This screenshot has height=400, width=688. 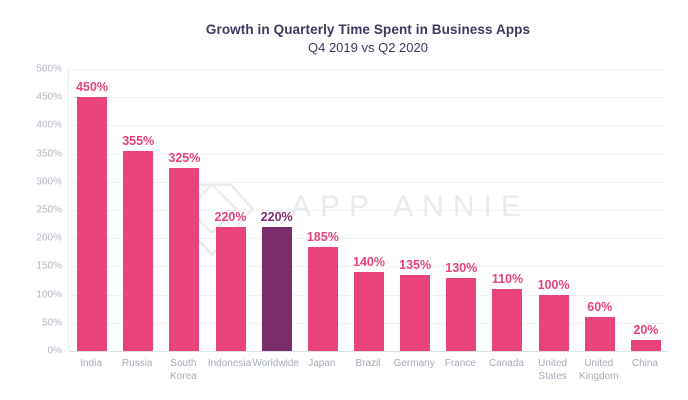 What do you see at coordinates (276, 288) in the screenshot?
I see `bar-worldwide` at bounding box center [276, 288].